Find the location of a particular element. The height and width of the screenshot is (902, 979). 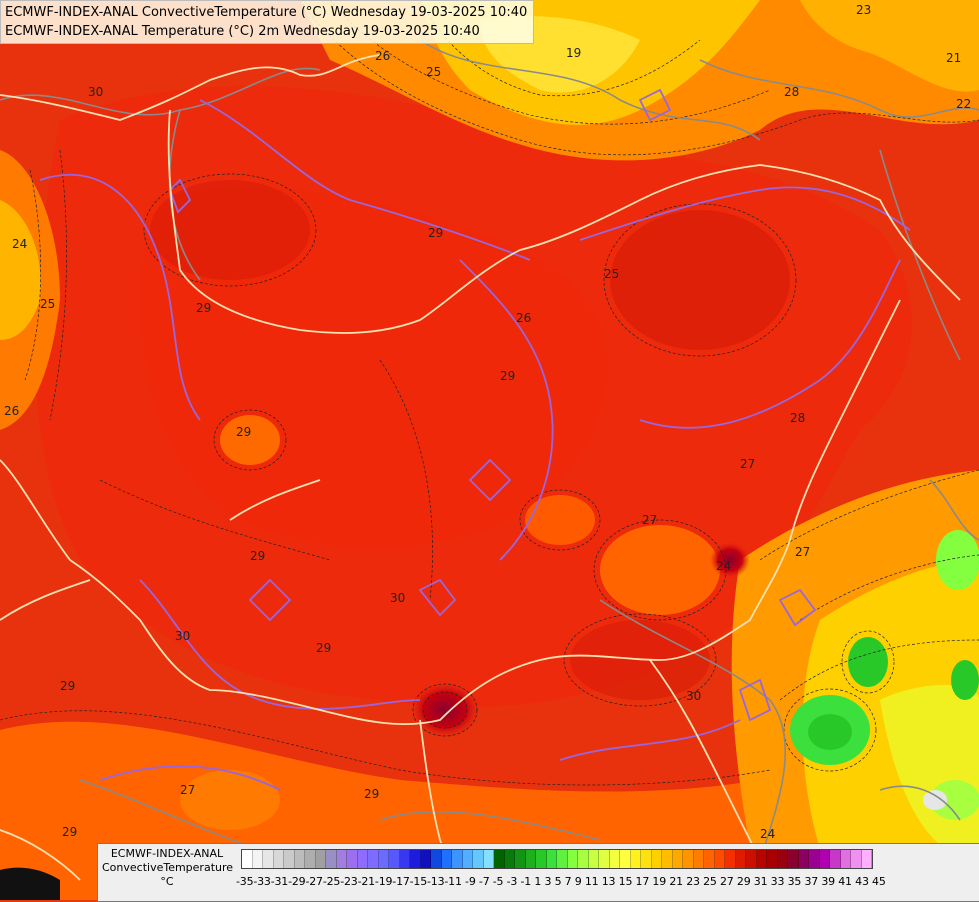

contour-label: 22 is located at coordinates (963, 104).